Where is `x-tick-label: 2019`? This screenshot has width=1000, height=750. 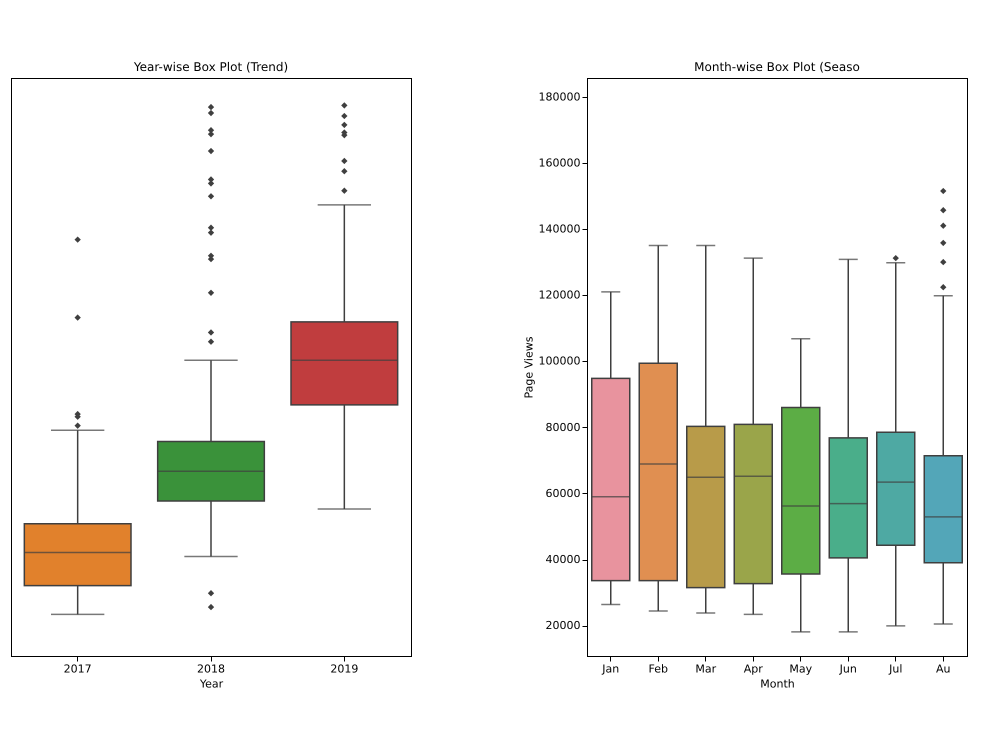
x-tick-label: 2019 is located at coordinates (344, 669).